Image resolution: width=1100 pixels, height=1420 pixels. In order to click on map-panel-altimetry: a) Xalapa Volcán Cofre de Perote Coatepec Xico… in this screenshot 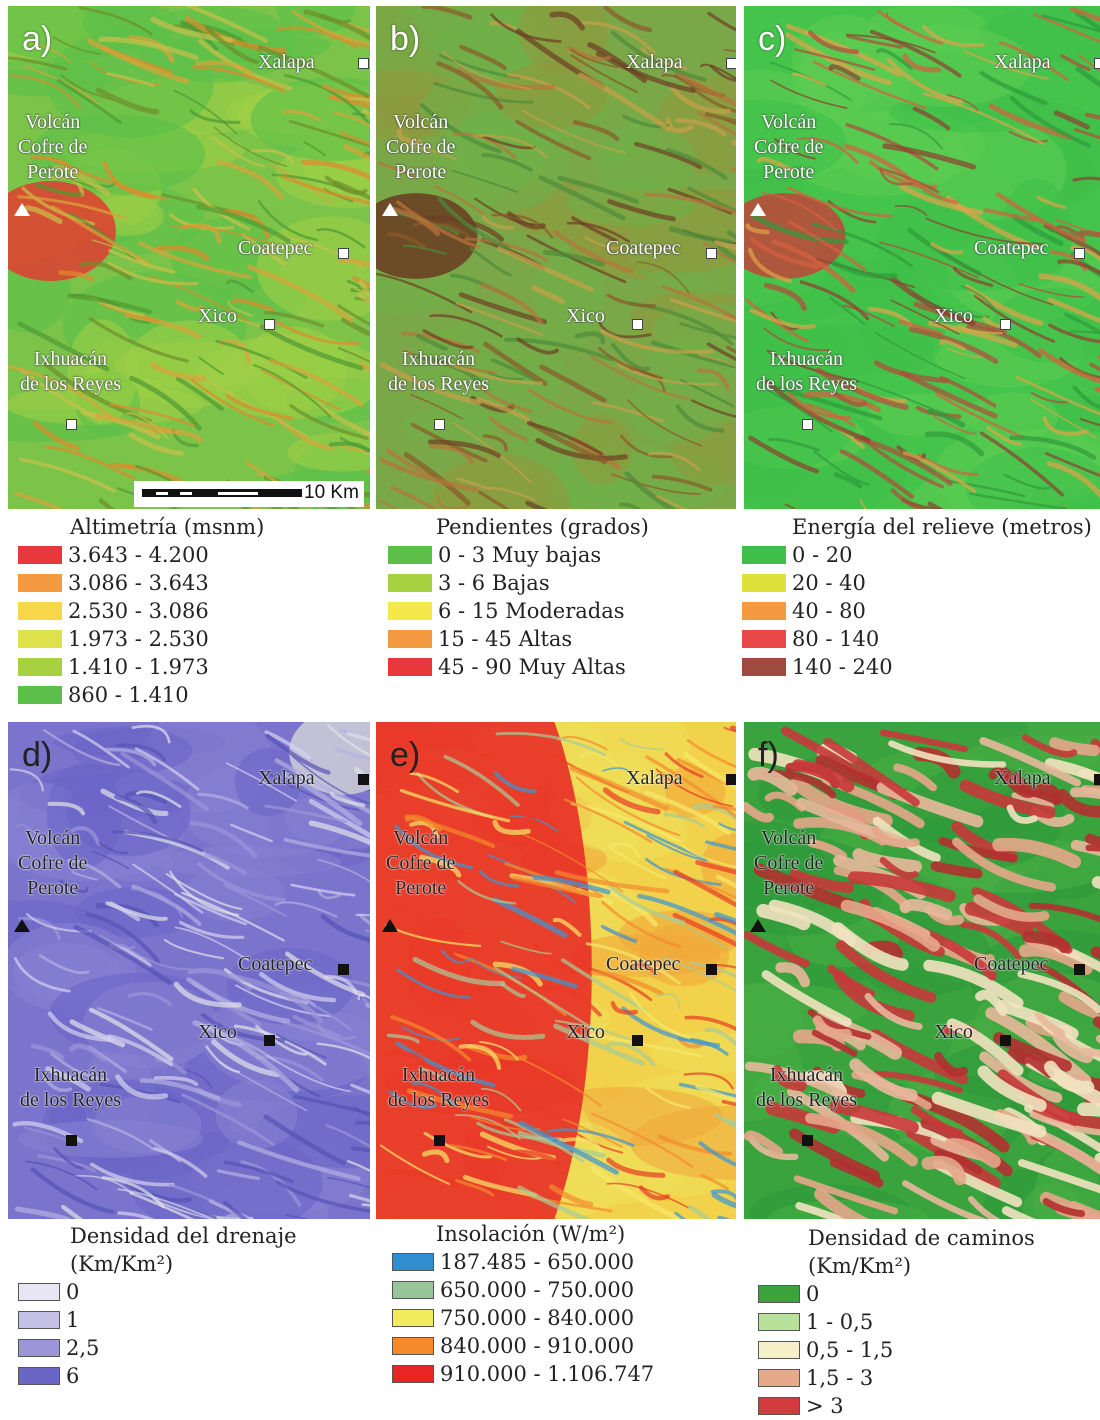, I will do `click(189, 257)`.